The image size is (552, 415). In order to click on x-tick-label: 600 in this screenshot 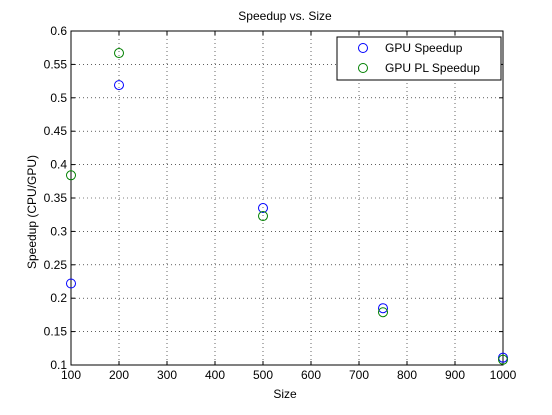, I will do `click(311, 375)`.